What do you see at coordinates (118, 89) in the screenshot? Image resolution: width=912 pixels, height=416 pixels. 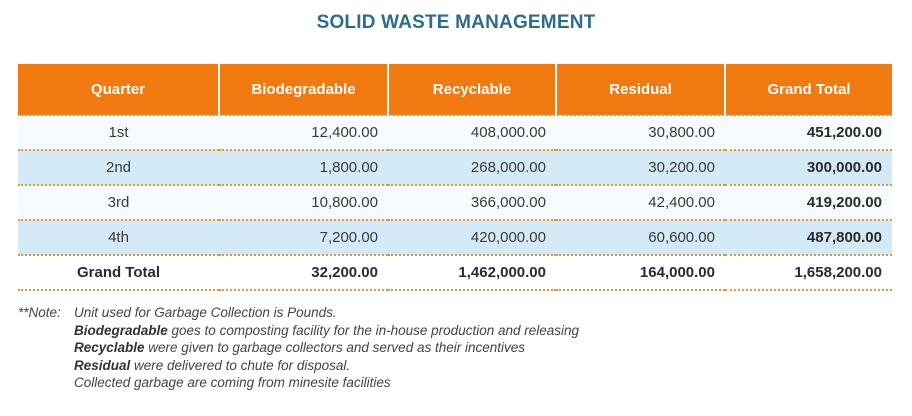 I see `header-quarter: Quarter` at bounding box center [118, 89].